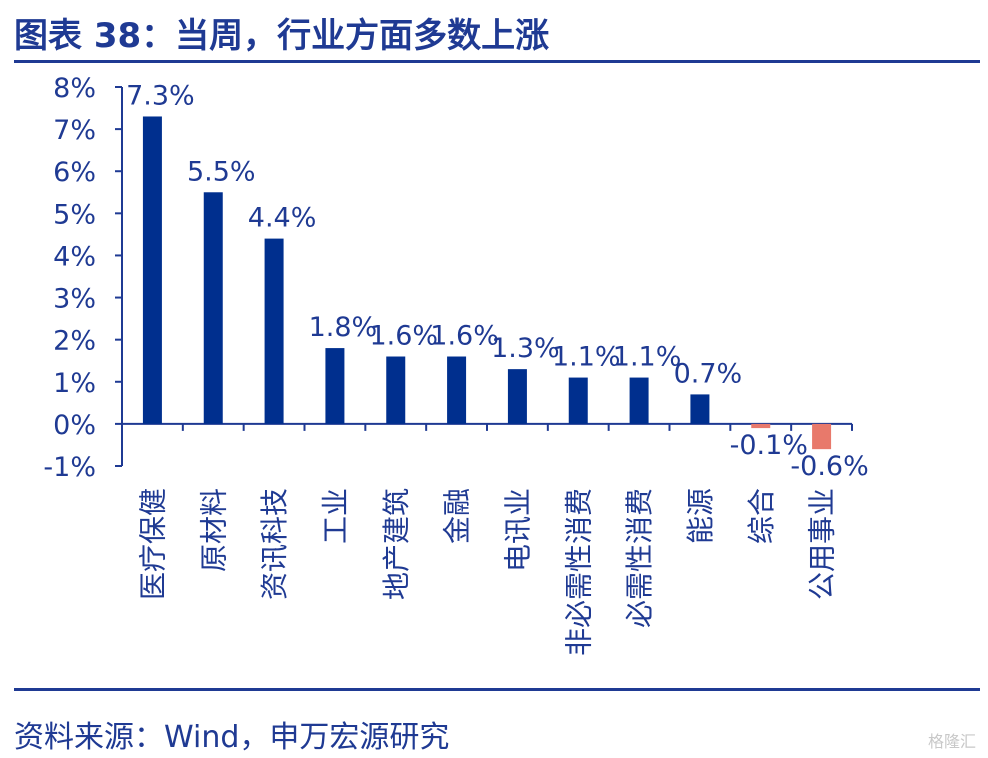 The image size is (988, 758). What do you see at coordinates (497, 689) in the screenshot?
I see `bottom-divider` at bounding box center [497, 689].